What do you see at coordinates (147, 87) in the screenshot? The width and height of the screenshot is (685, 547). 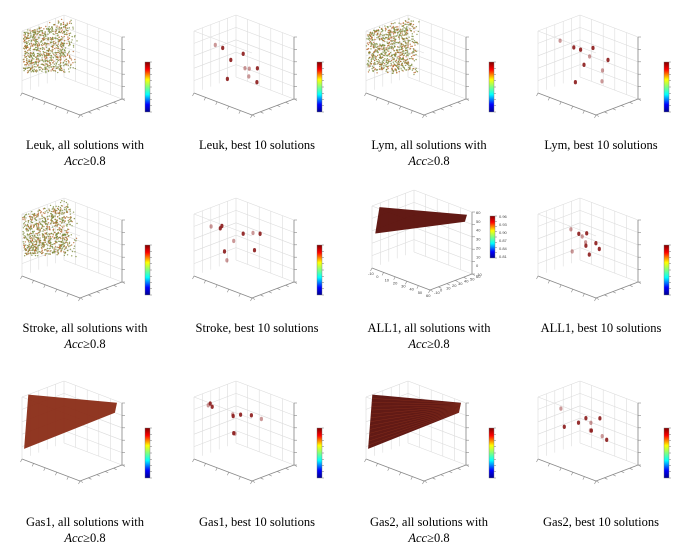 I see `colorbar` at bounding box center [147, 87].